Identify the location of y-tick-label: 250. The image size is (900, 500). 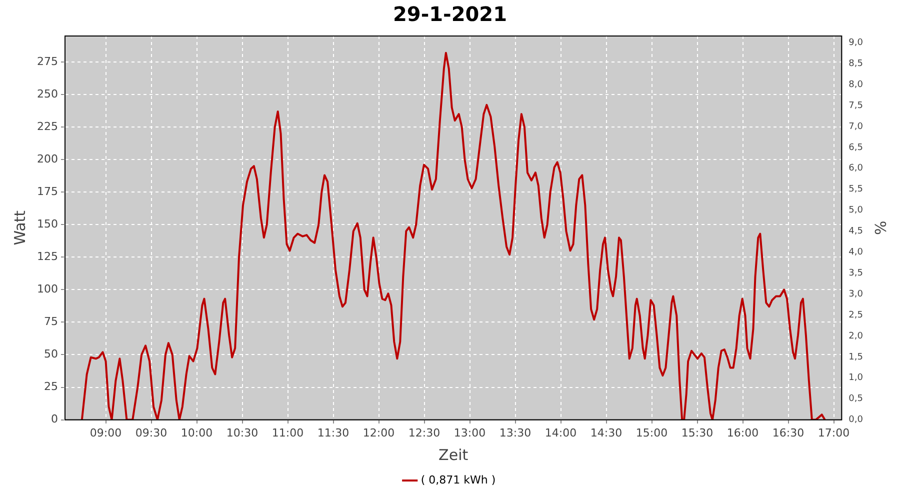
(47, 93).